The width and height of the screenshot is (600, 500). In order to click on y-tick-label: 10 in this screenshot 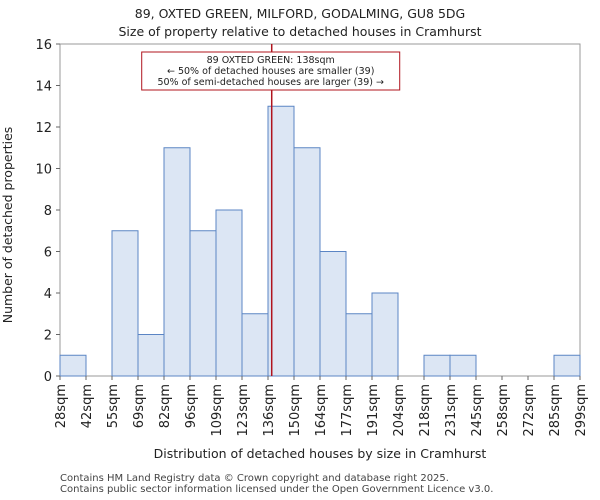, I will do `click(43, 170)`.